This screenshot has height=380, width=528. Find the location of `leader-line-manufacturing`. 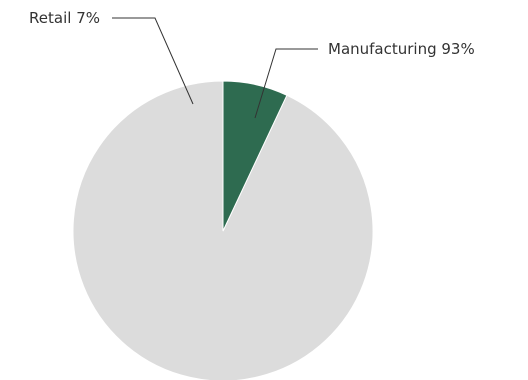

leader-line-manufacturing is located at coordinates (286, 83).